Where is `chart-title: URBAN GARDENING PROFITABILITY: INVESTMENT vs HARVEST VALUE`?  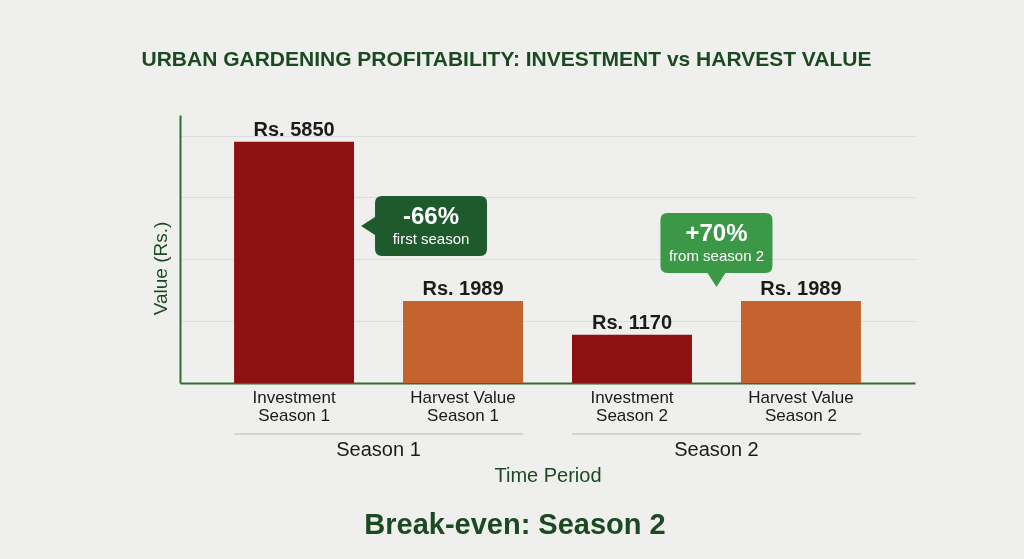
chart-title: URBAN GARDENING PROFITABILITY: INVESTMENT vs HARVEST VALUE is located at coordinates (506, 58).